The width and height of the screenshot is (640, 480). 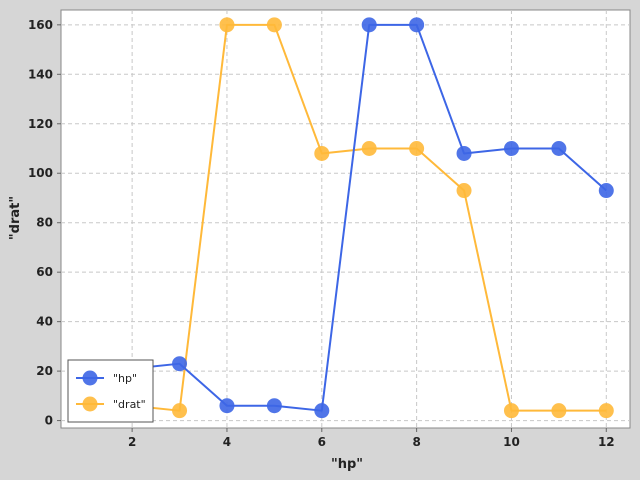 I want to click on legend-box, so click(x=110, y=391).